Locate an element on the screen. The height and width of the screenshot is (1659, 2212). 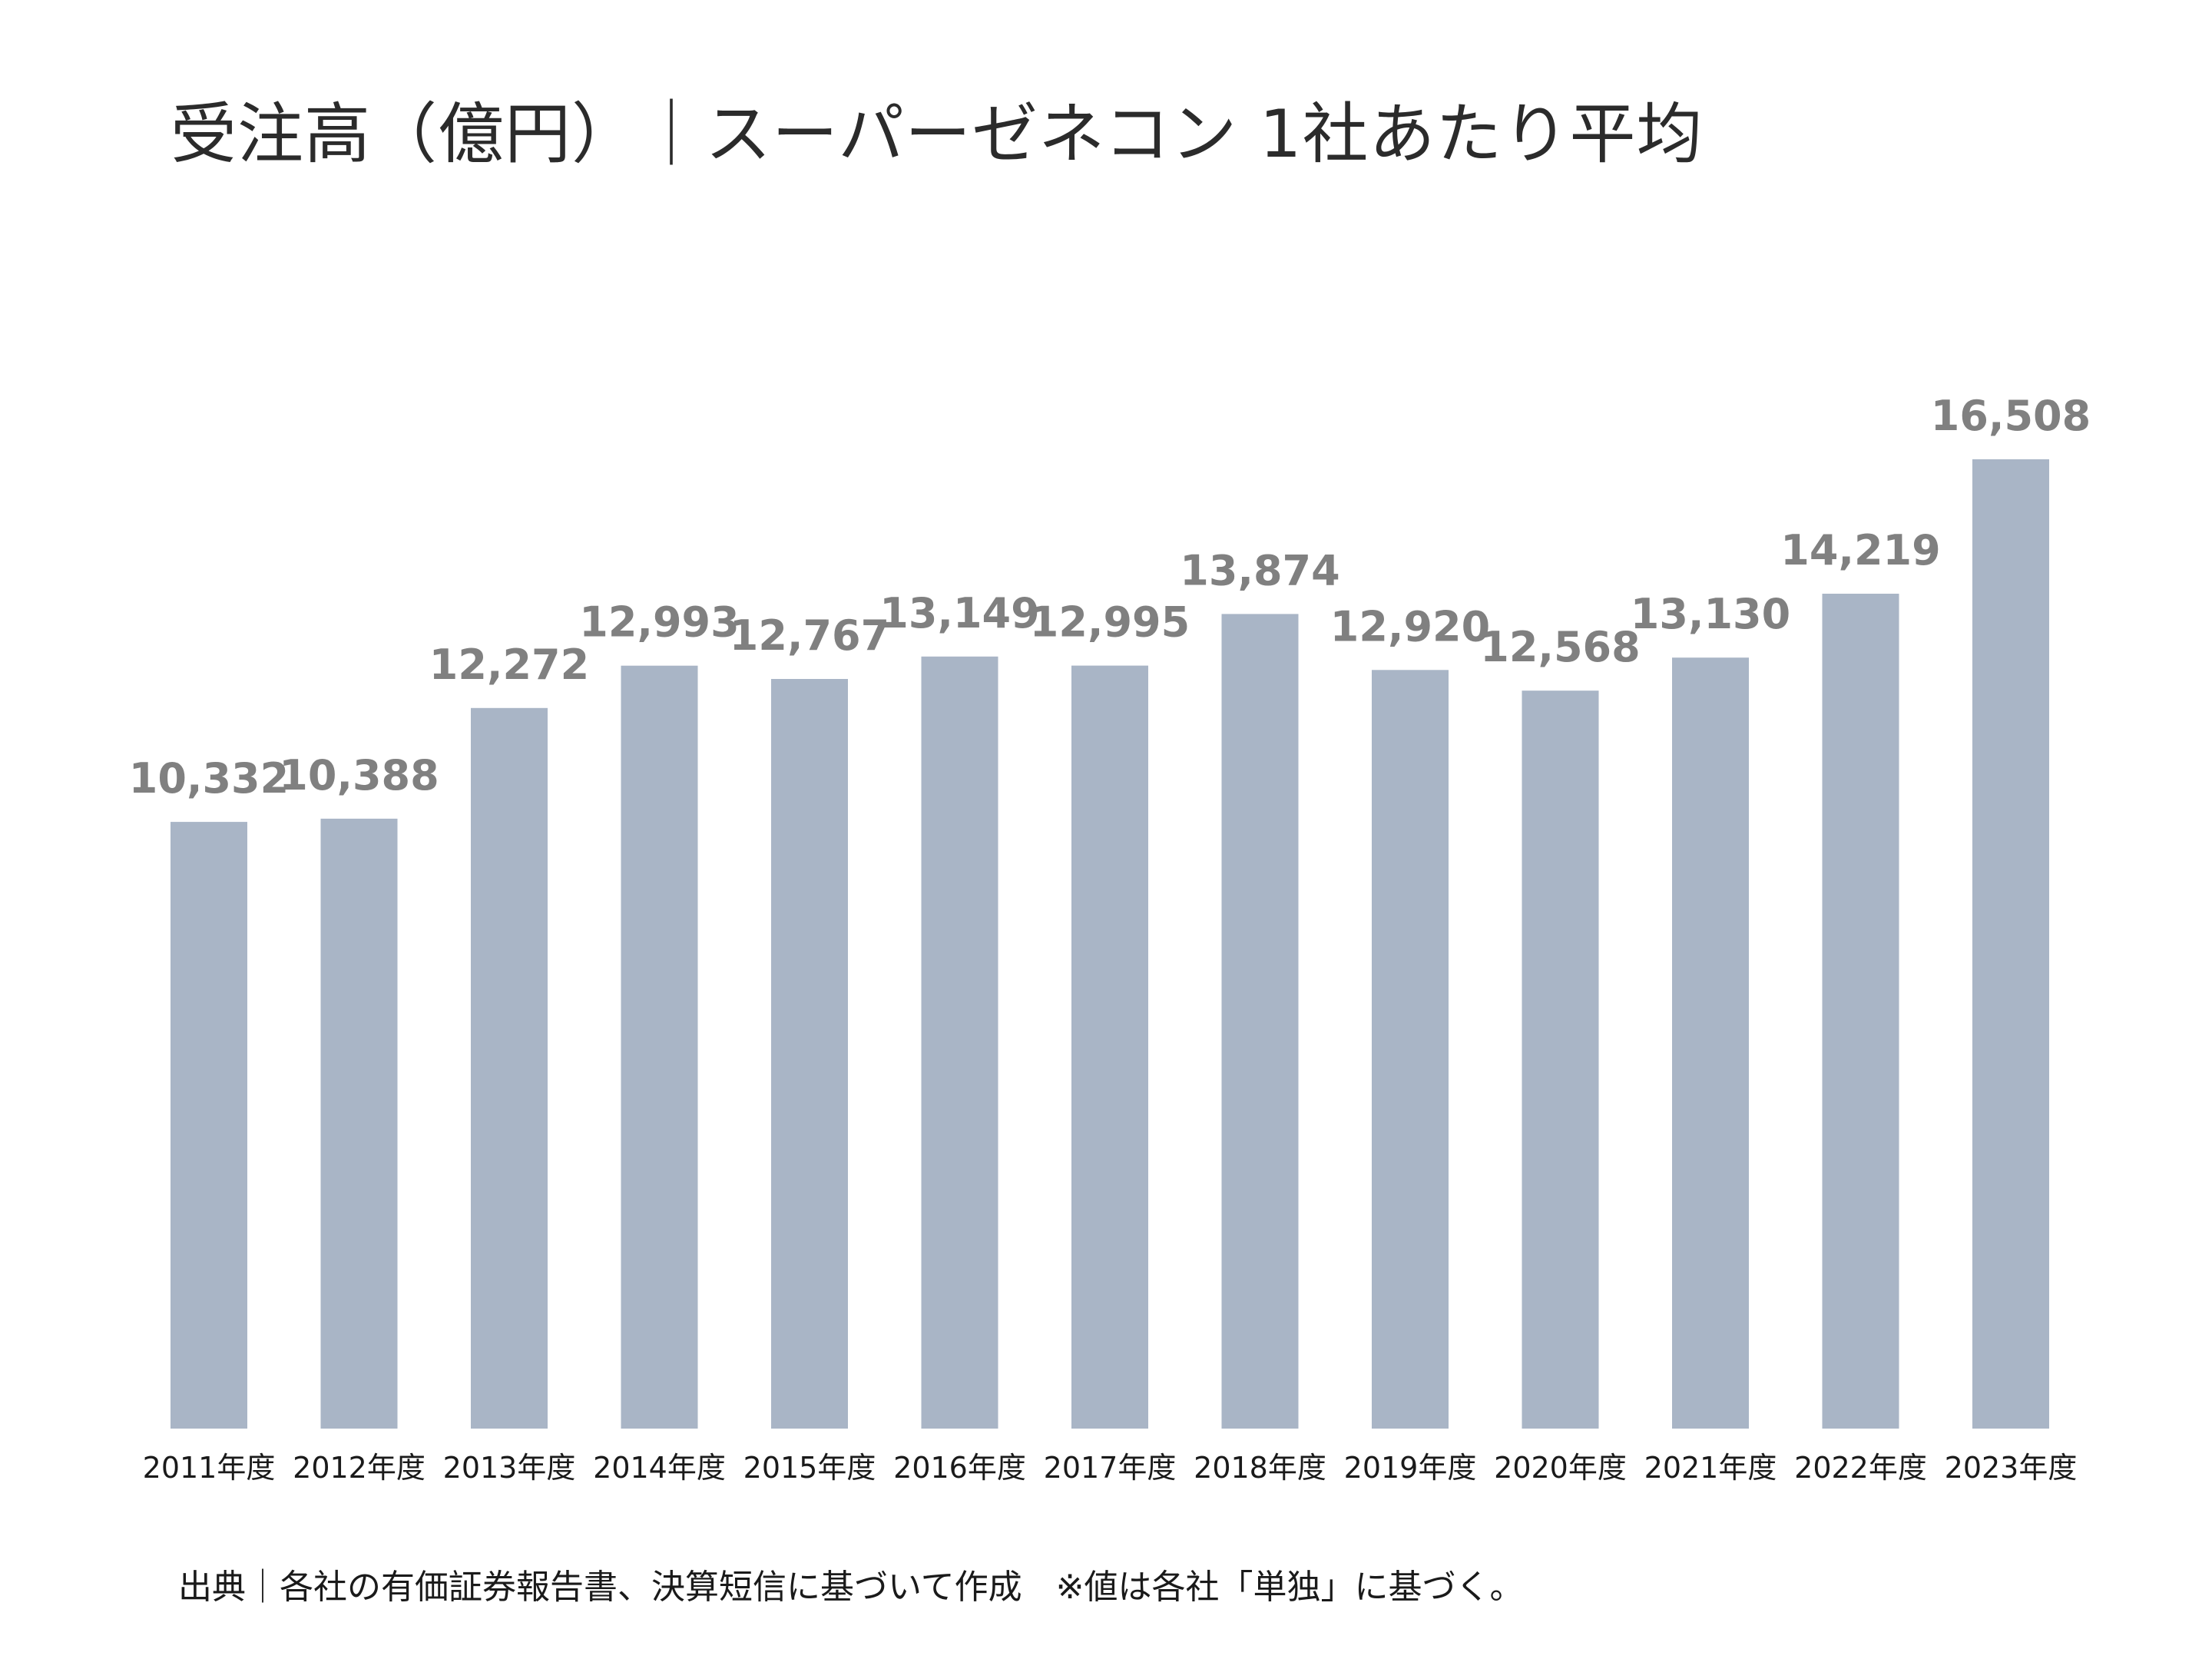
x-tick-label-2016年度: 2016年度 is located at coordinates (959, 1468).